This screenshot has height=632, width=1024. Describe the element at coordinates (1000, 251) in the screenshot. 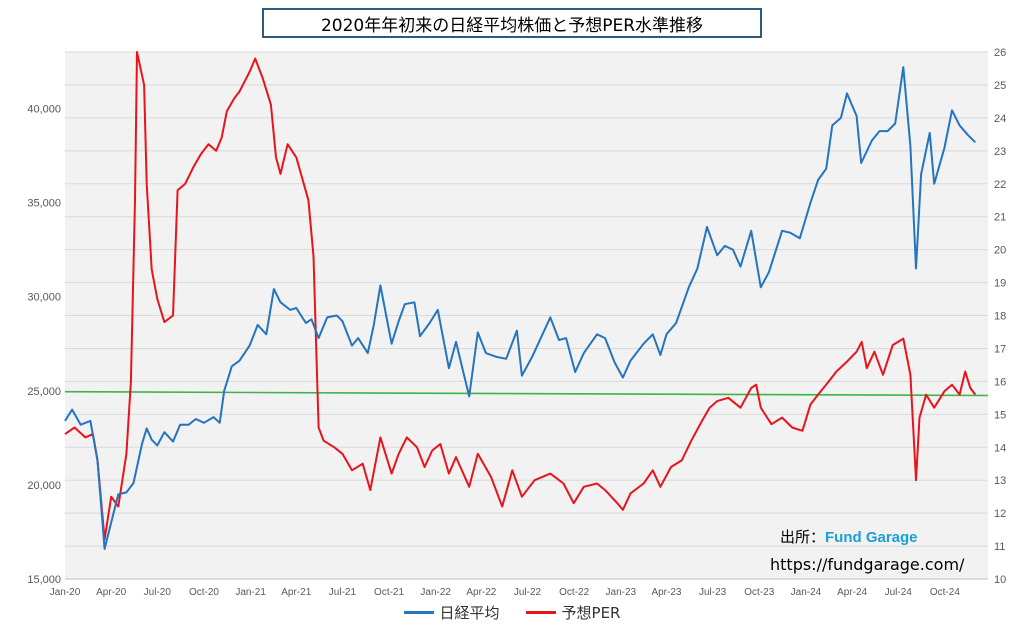

I see `y-right-tick-label: 20` at that location.